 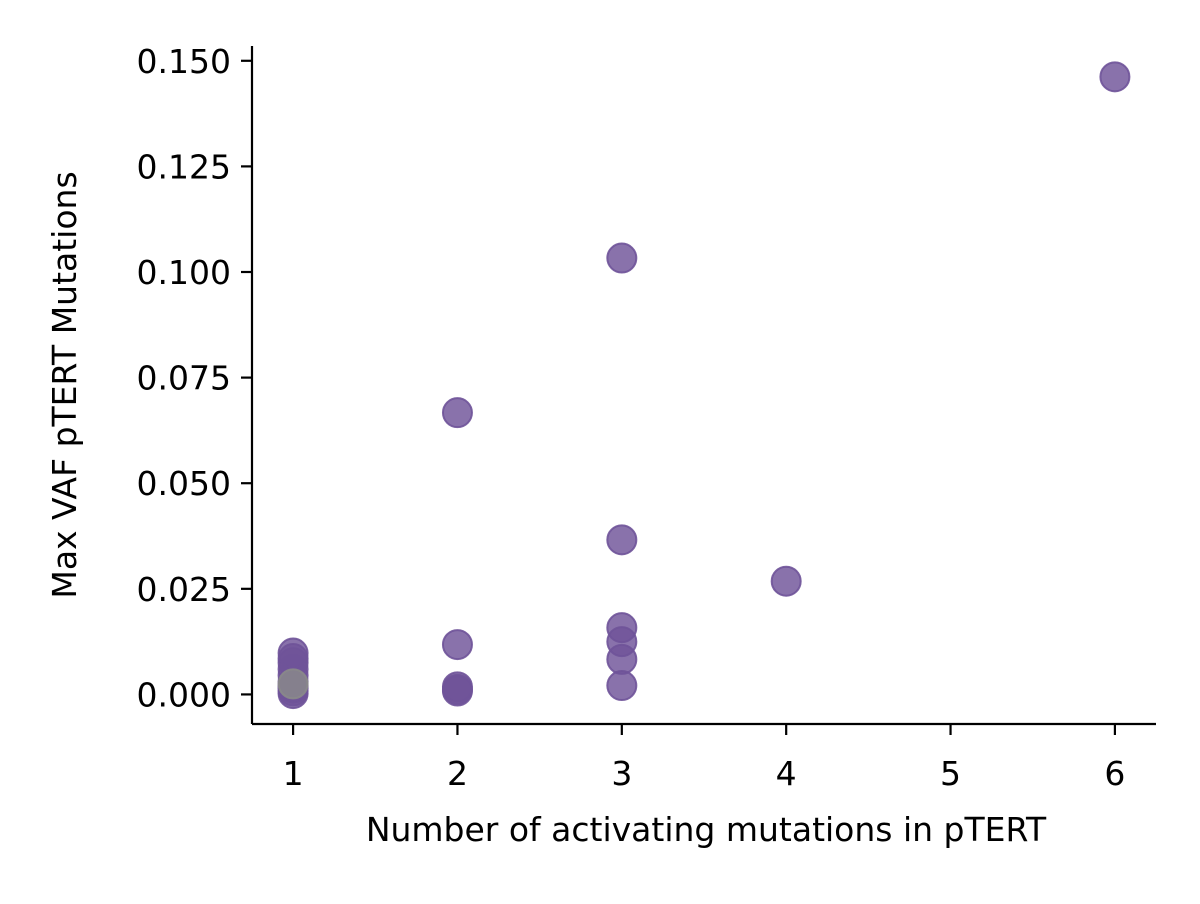 I want to click on x-tick-label: 6, so click(x=1114, y=773).